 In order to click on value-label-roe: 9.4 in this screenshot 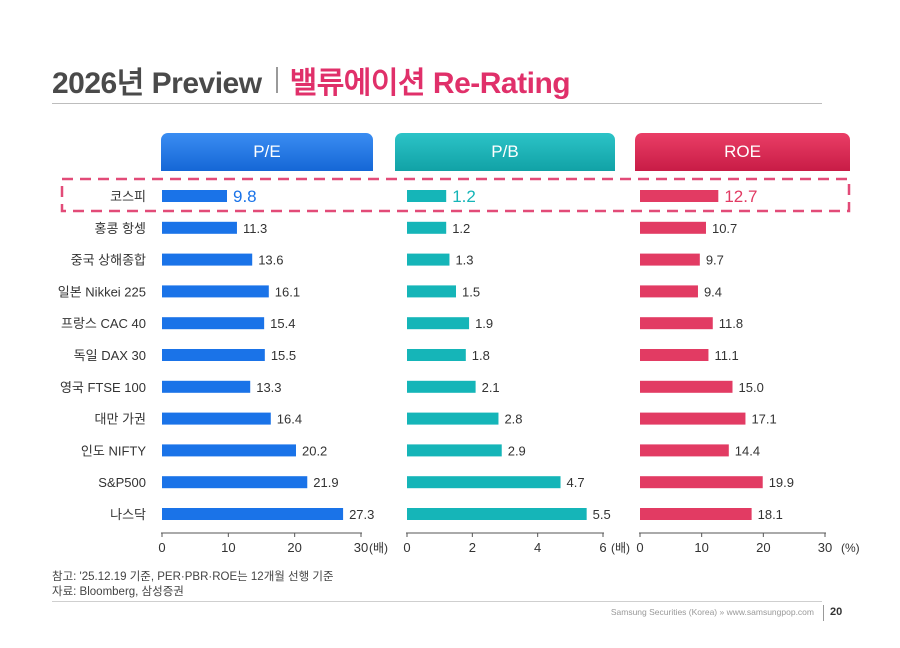, I will do `click(713, 291)`.